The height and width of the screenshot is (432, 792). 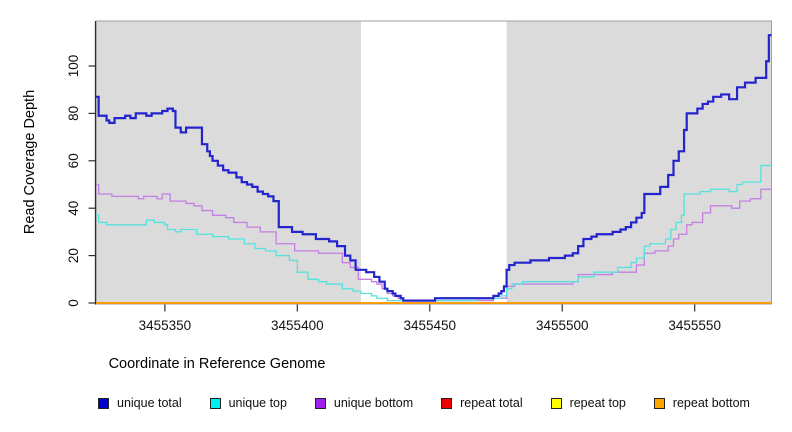 I want to click on legend-swatch-repeat-top, so click(x=556, y=403).